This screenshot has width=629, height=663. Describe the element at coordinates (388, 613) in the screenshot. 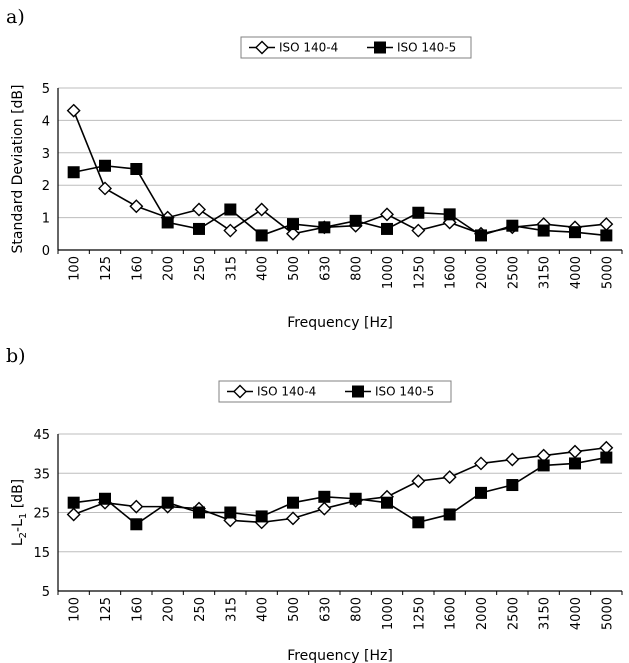

I see `x-tick-label: 1000` at that location.